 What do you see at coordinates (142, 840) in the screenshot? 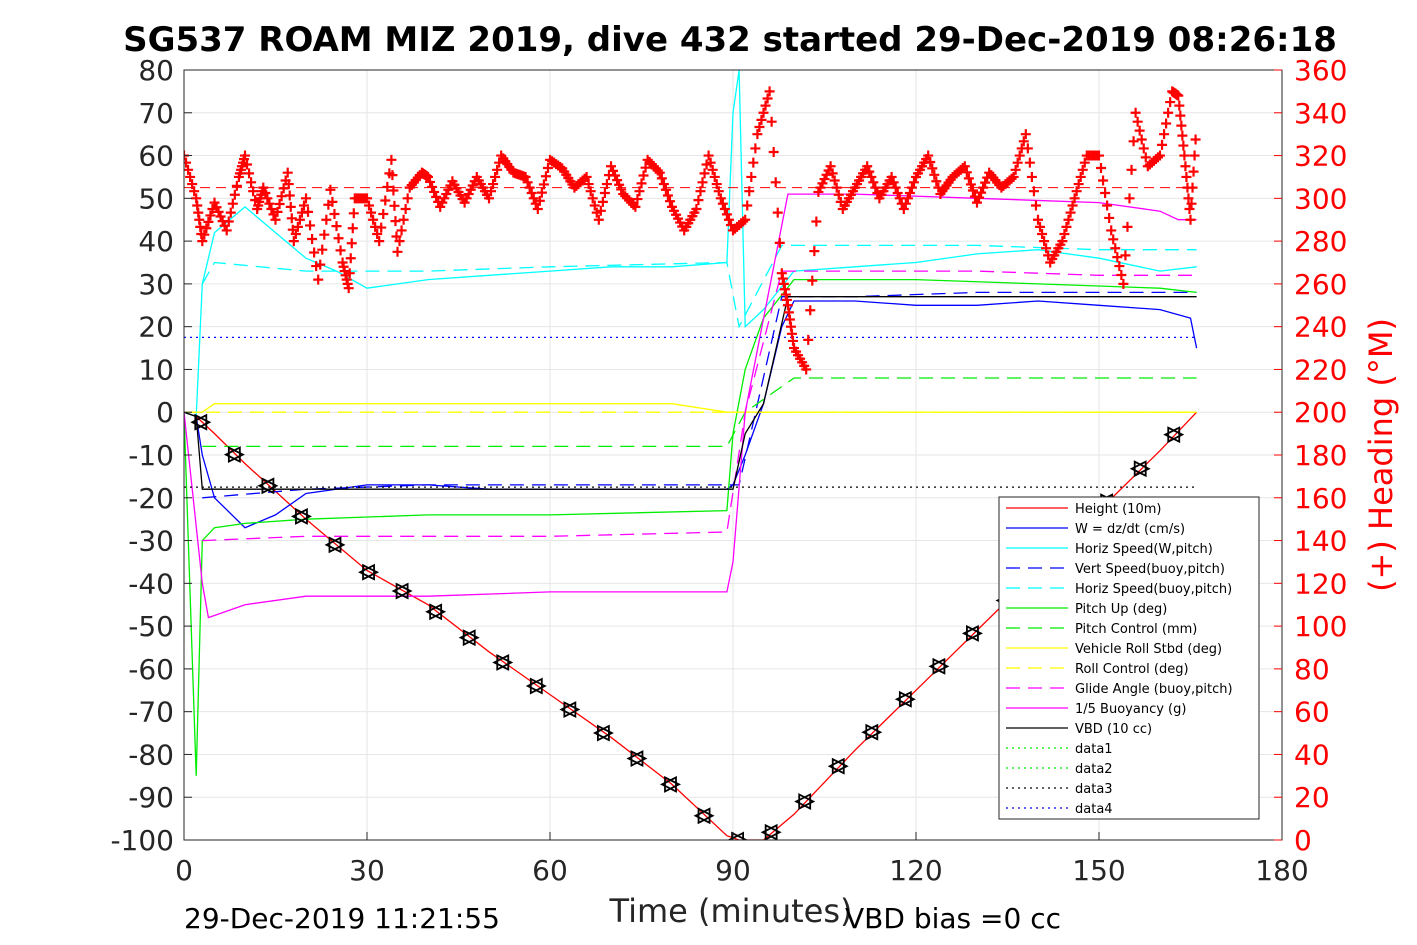
I see `tick-label-left: -100` at bounding box center [142, 840].